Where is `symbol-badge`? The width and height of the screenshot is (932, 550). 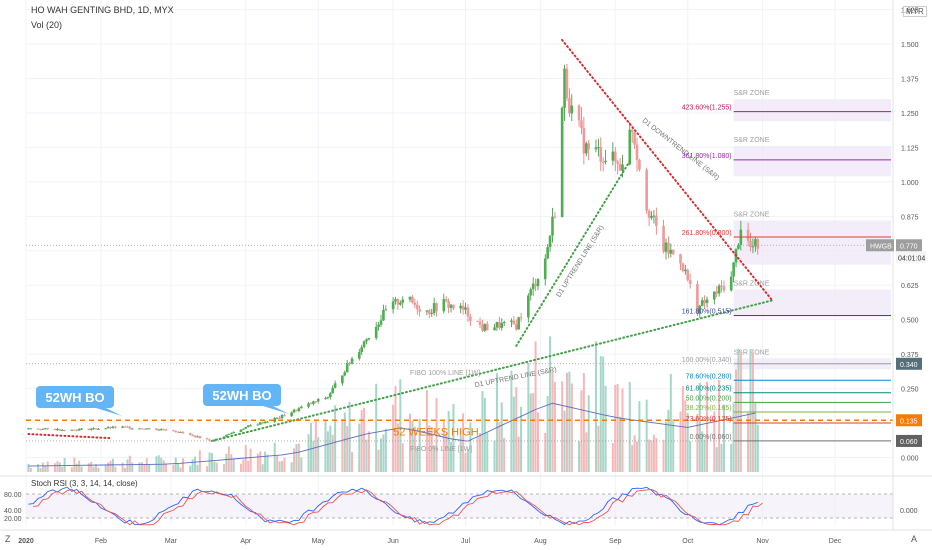 symbol-badge is located at coordinates (880, 245).